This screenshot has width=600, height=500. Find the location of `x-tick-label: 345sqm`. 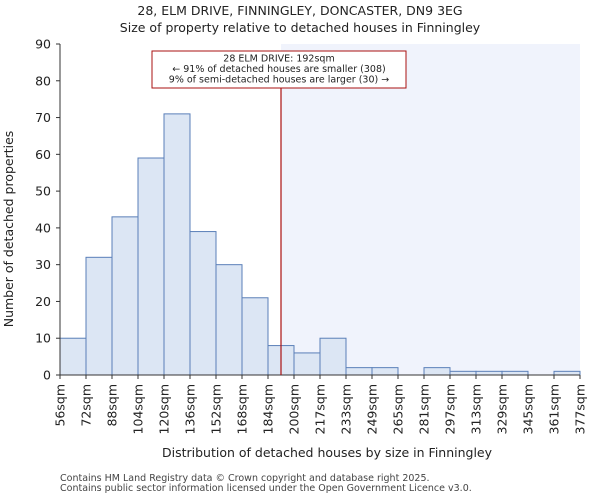

x-tick-label: 345sqm is located at coordinates (528, 409).